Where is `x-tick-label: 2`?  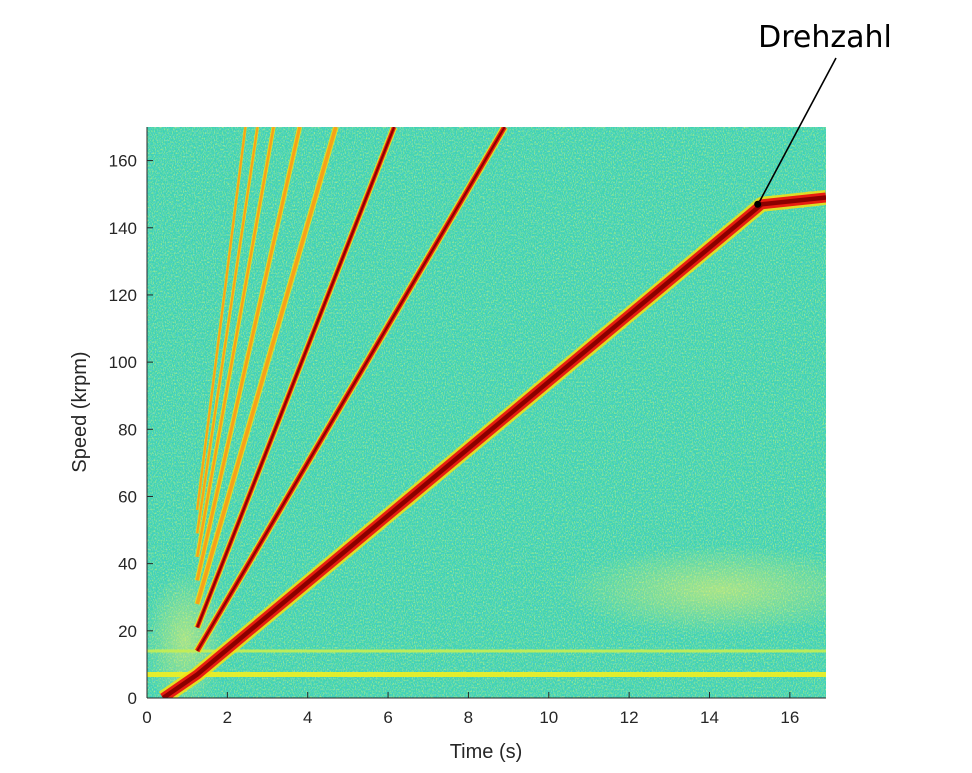 x-tick-label: 2 is located at coordinates (227, 717).